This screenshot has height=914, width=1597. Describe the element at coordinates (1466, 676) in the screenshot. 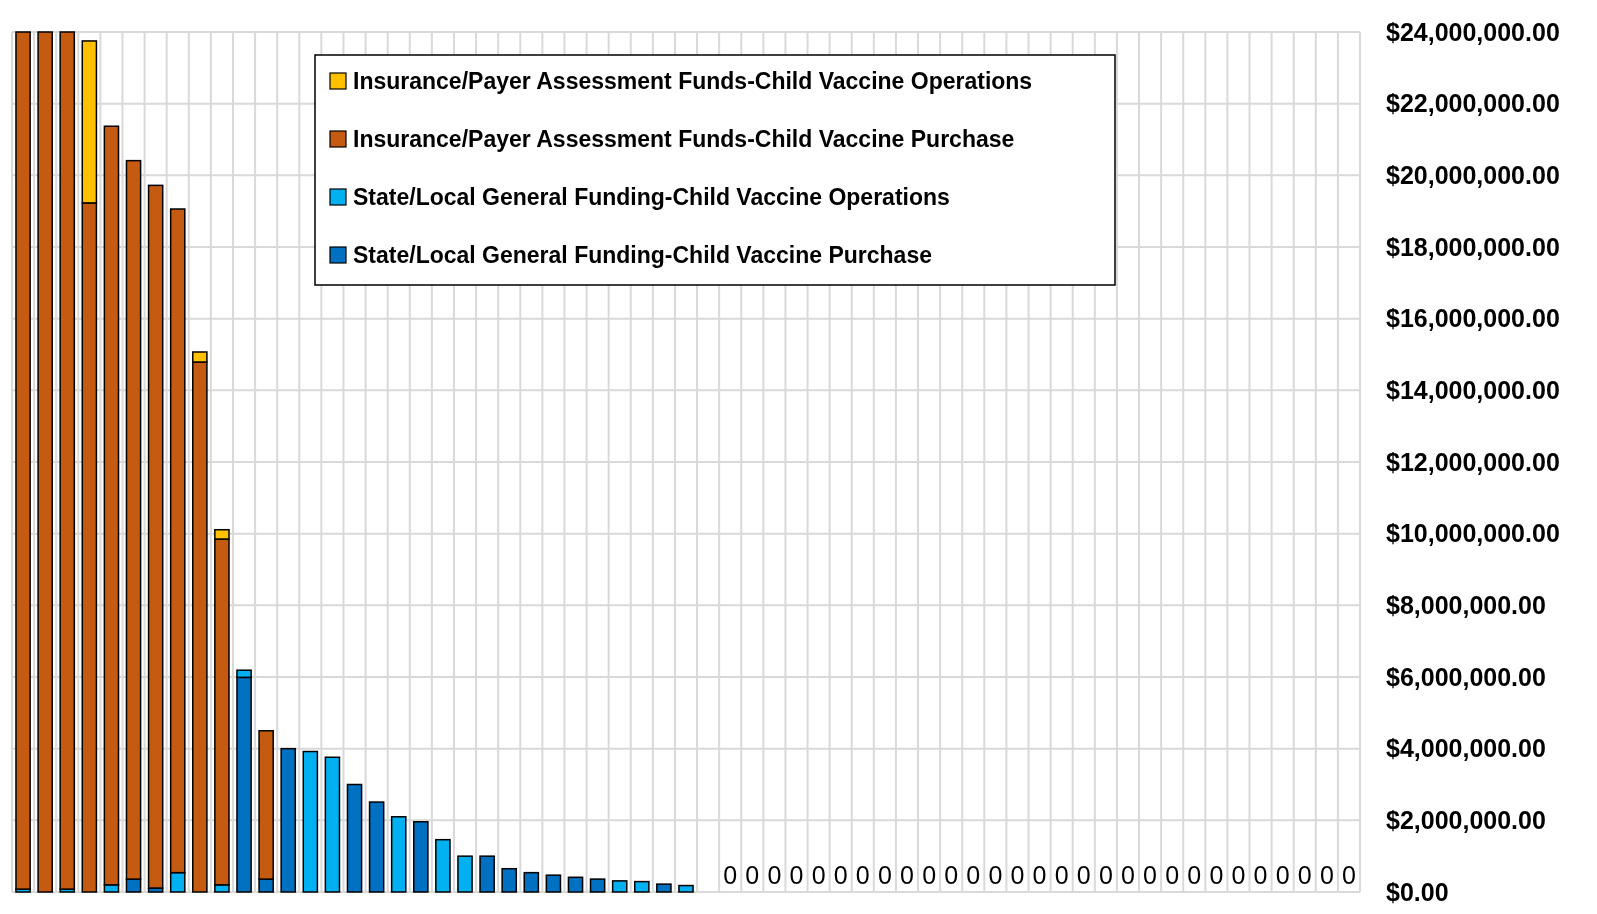

I see `y-tick-label: $6,000,000.00` at that location.